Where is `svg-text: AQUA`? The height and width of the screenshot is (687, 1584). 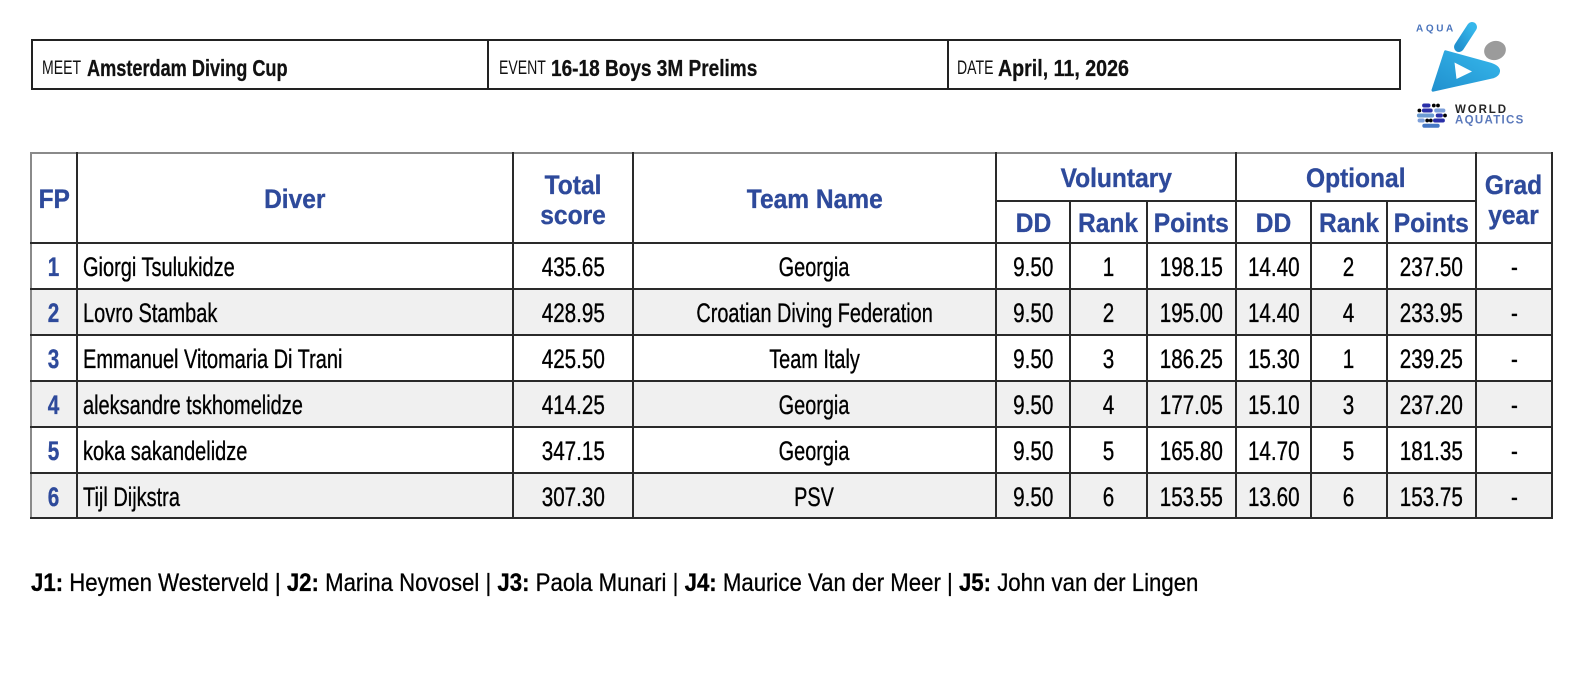 svg-text: AQUA is located at coordinates (1436, 28).